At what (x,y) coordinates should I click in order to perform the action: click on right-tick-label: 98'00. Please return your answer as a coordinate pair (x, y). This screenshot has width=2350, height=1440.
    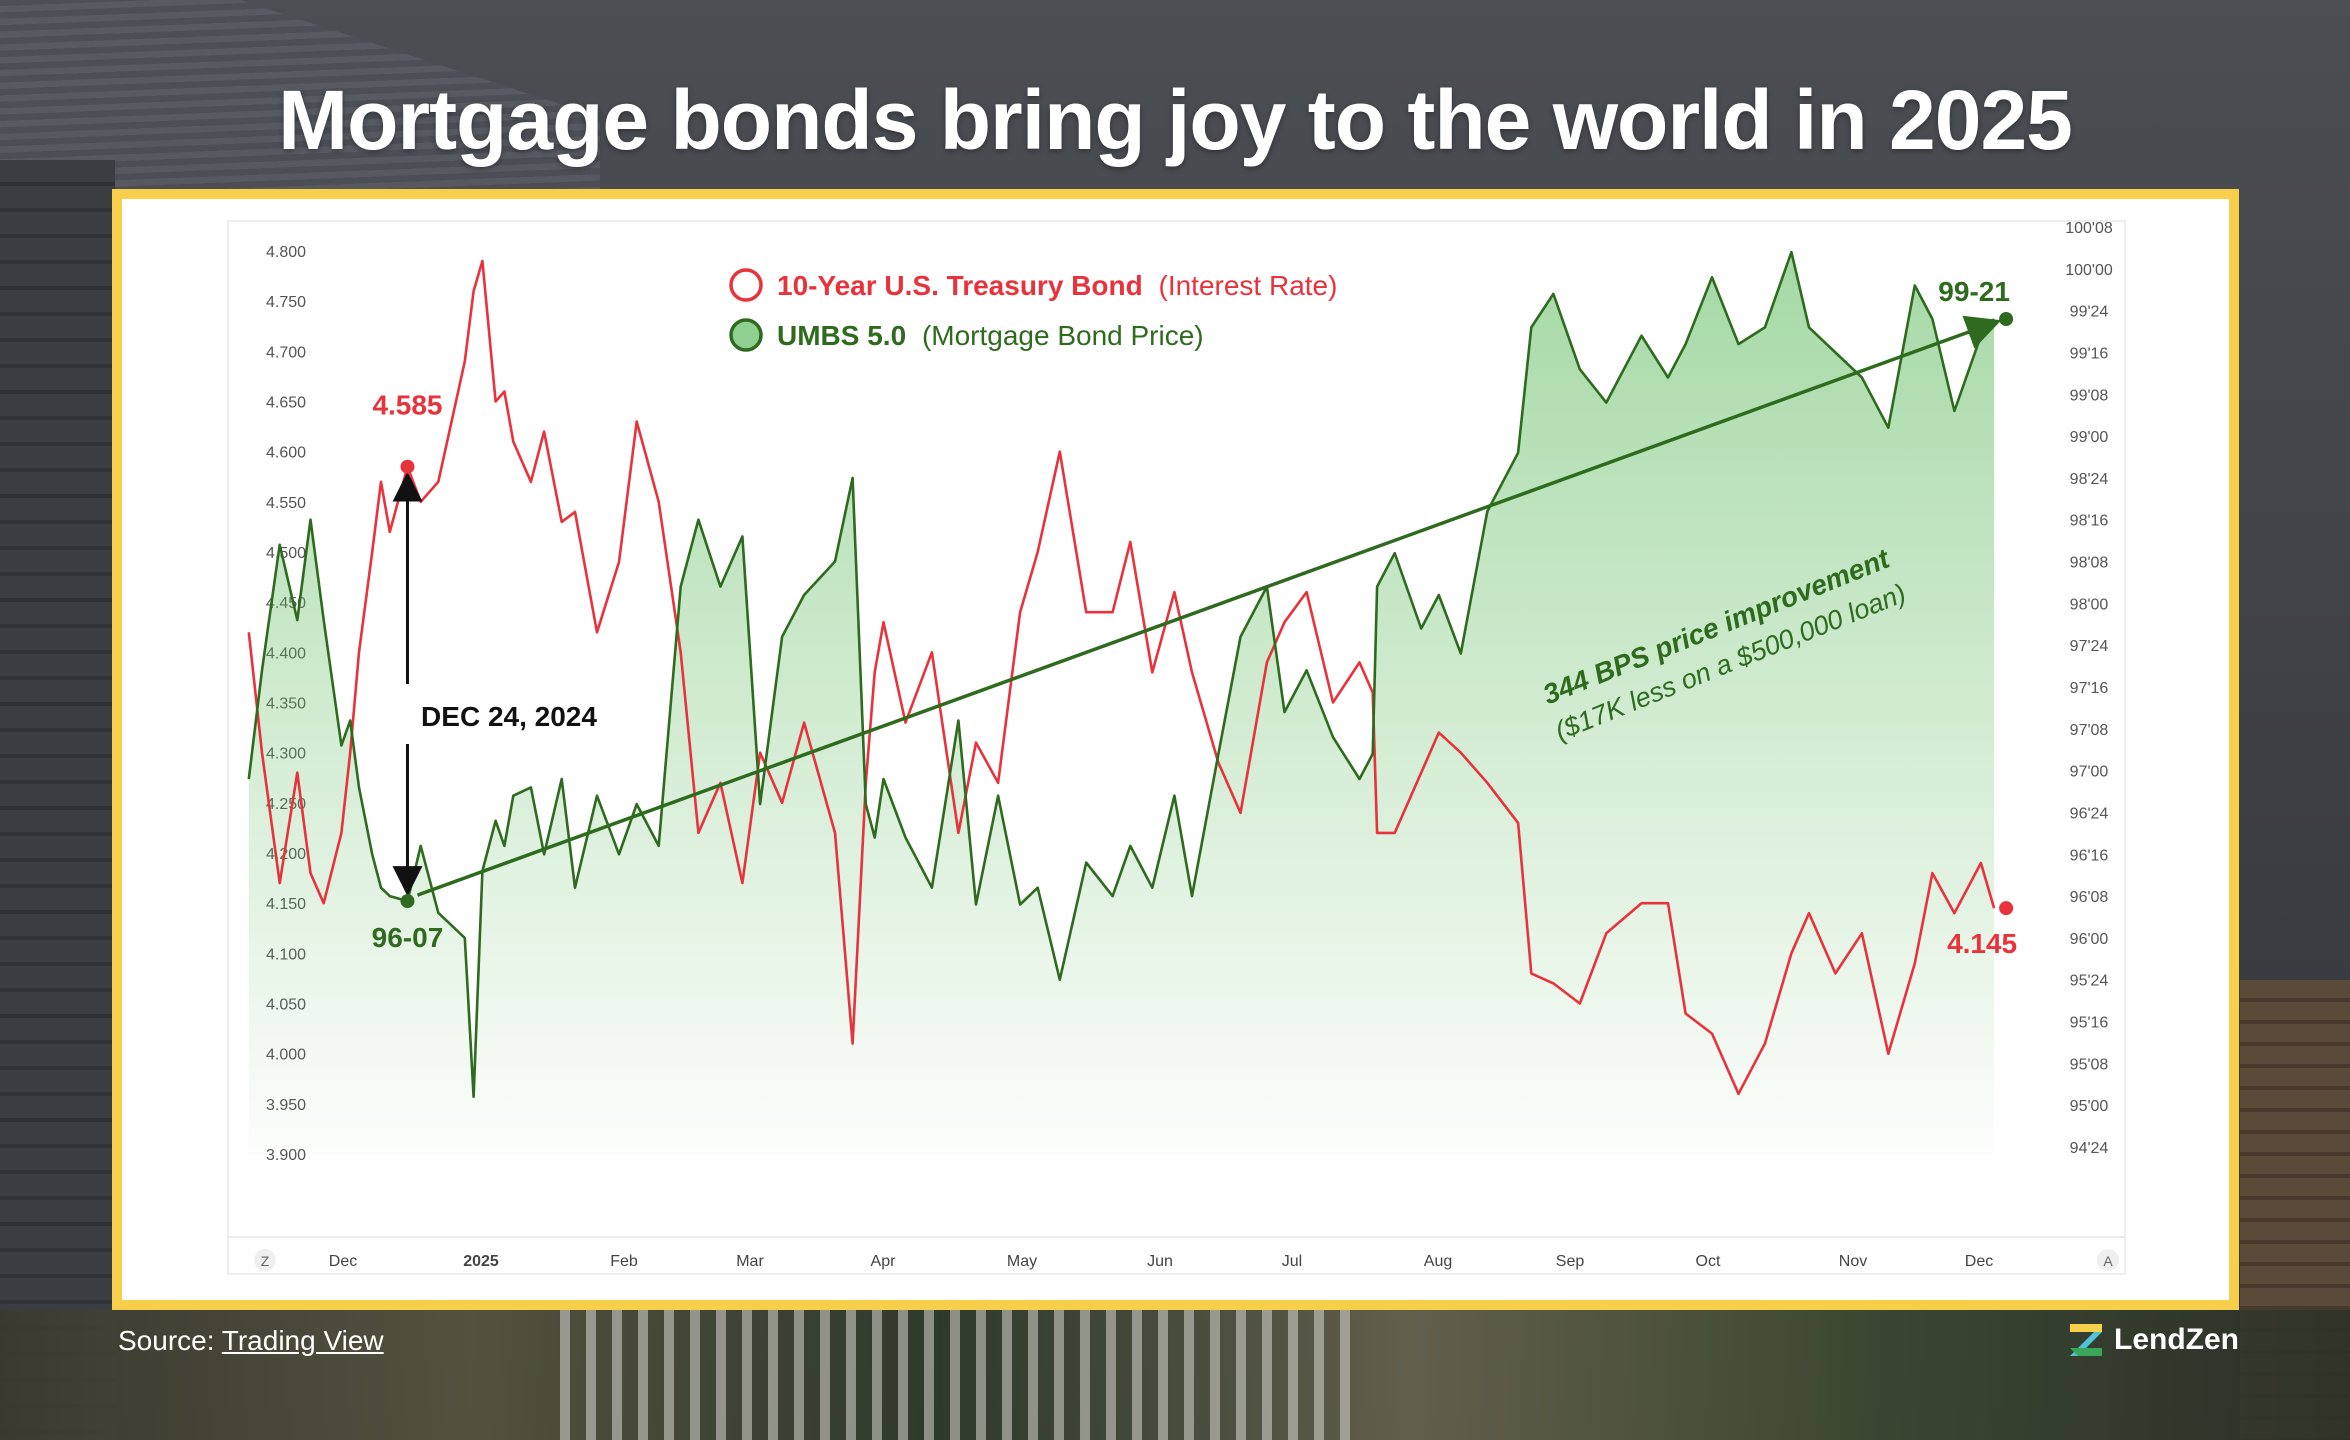
    Looking at the image, I should click on (2089, 604).